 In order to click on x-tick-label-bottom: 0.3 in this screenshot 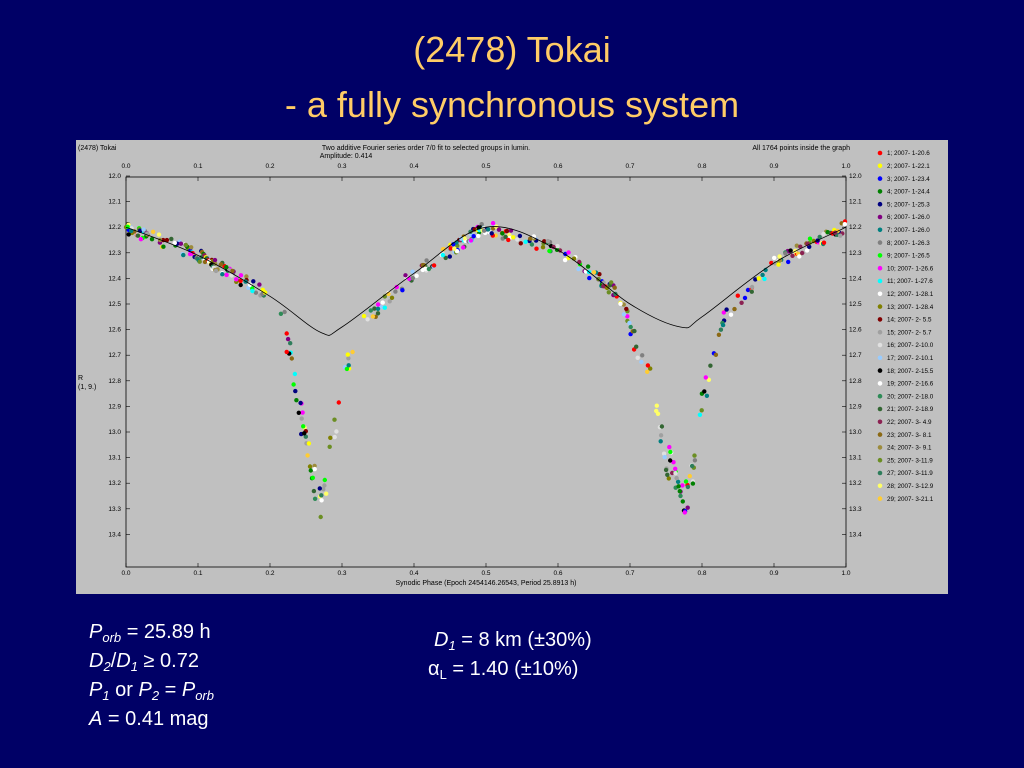, I will do `click(341, 573)`.